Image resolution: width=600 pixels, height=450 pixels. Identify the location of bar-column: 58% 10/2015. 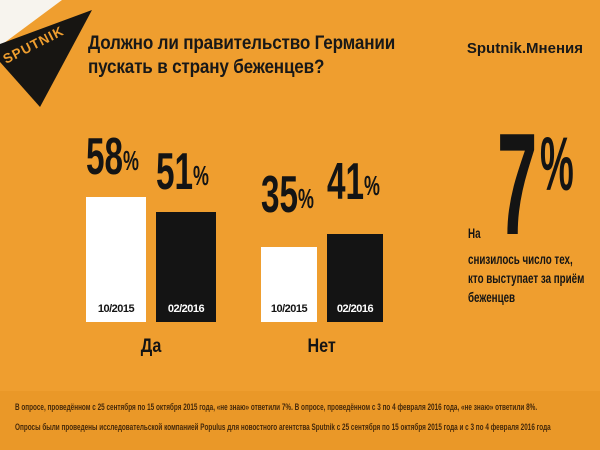
(116, 226).